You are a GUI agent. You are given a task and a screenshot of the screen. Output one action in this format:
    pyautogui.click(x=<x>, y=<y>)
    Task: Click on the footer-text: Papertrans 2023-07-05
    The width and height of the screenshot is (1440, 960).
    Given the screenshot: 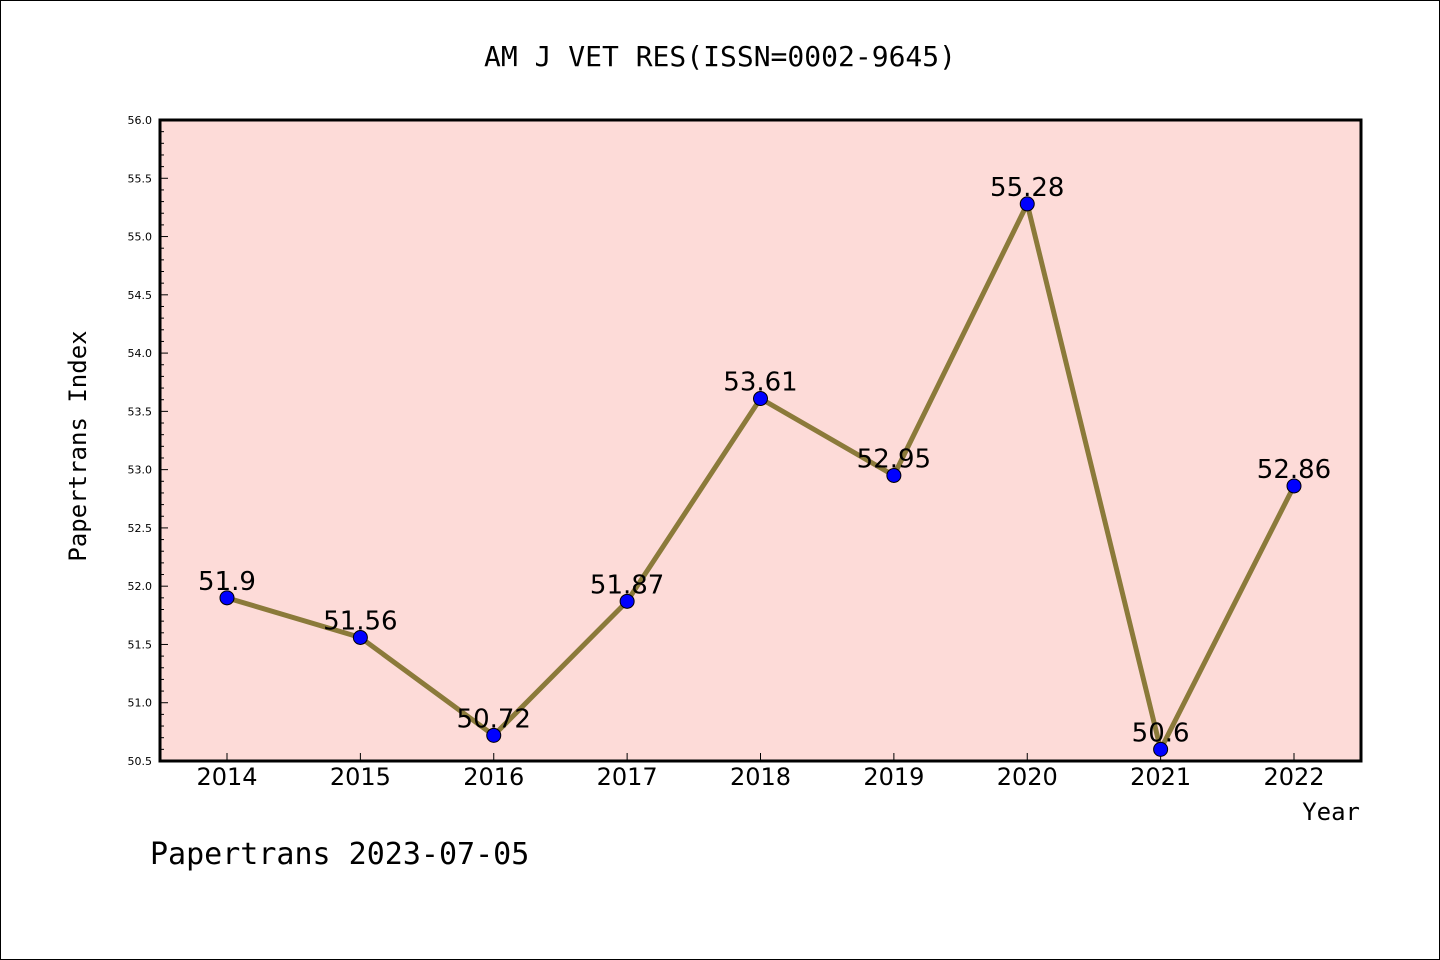 What is the action you would take?
    pyautogui.click(x=339, y=854)
    